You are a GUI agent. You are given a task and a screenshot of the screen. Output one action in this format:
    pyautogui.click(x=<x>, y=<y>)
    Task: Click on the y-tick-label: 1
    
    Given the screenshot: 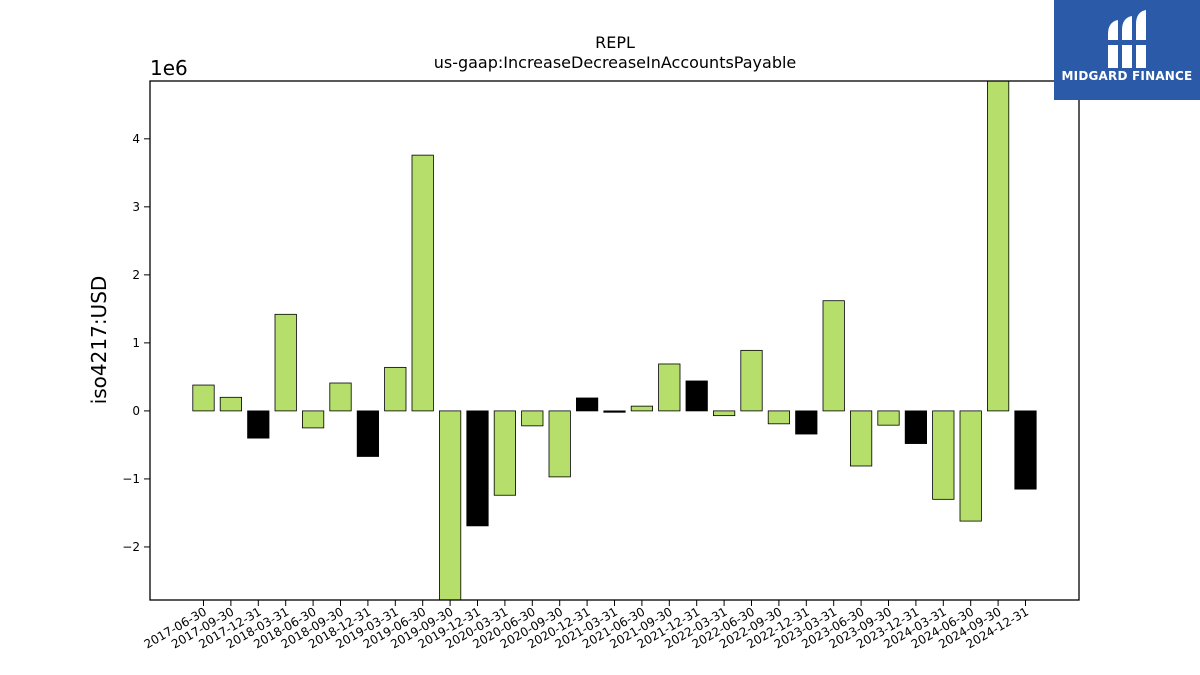 What is the action you would take?
    pyautogui.click(x=136, y=343)
    